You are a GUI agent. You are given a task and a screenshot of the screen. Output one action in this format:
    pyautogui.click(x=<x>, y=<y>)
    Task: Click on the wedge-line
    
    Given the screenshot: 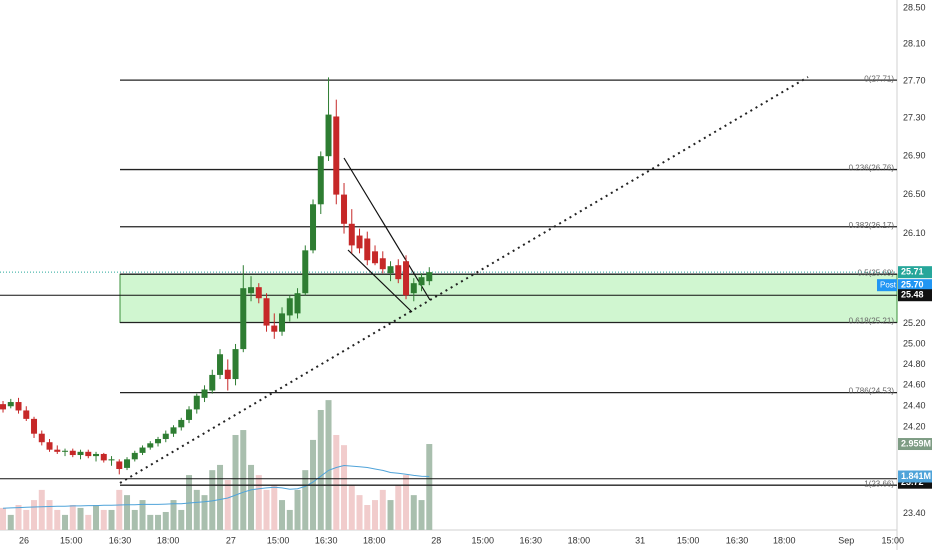 What is the action you would take?
    pyautogui.click(x=380, y=281)
    